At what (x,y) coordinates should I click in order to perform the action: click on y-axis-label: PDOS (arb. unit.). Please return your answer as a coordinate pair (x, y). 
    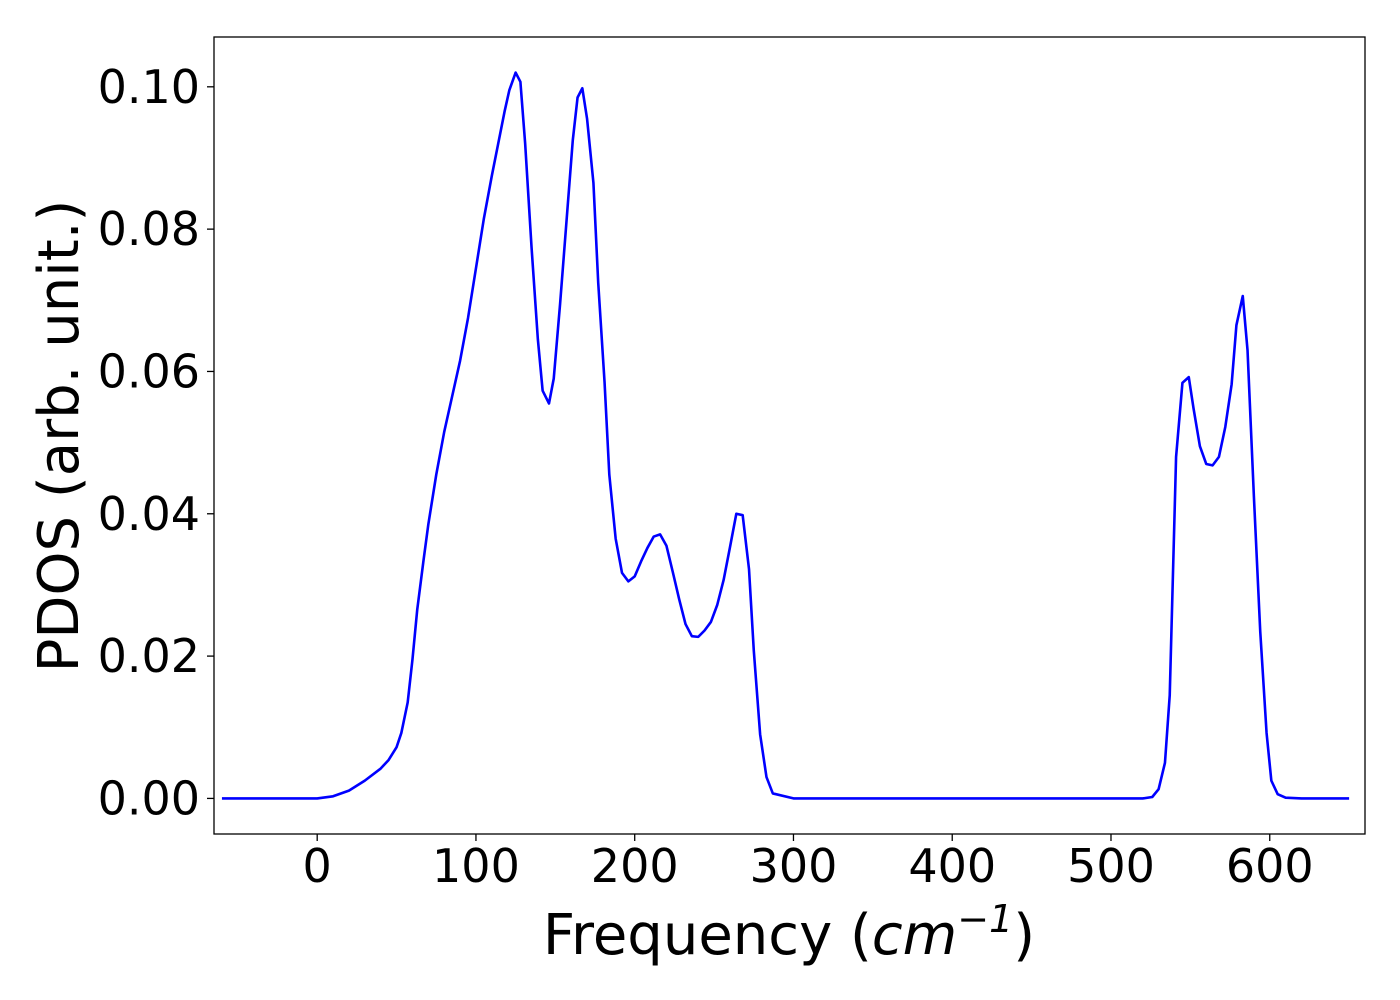
    Looking at the image, I should click on (59, 436).